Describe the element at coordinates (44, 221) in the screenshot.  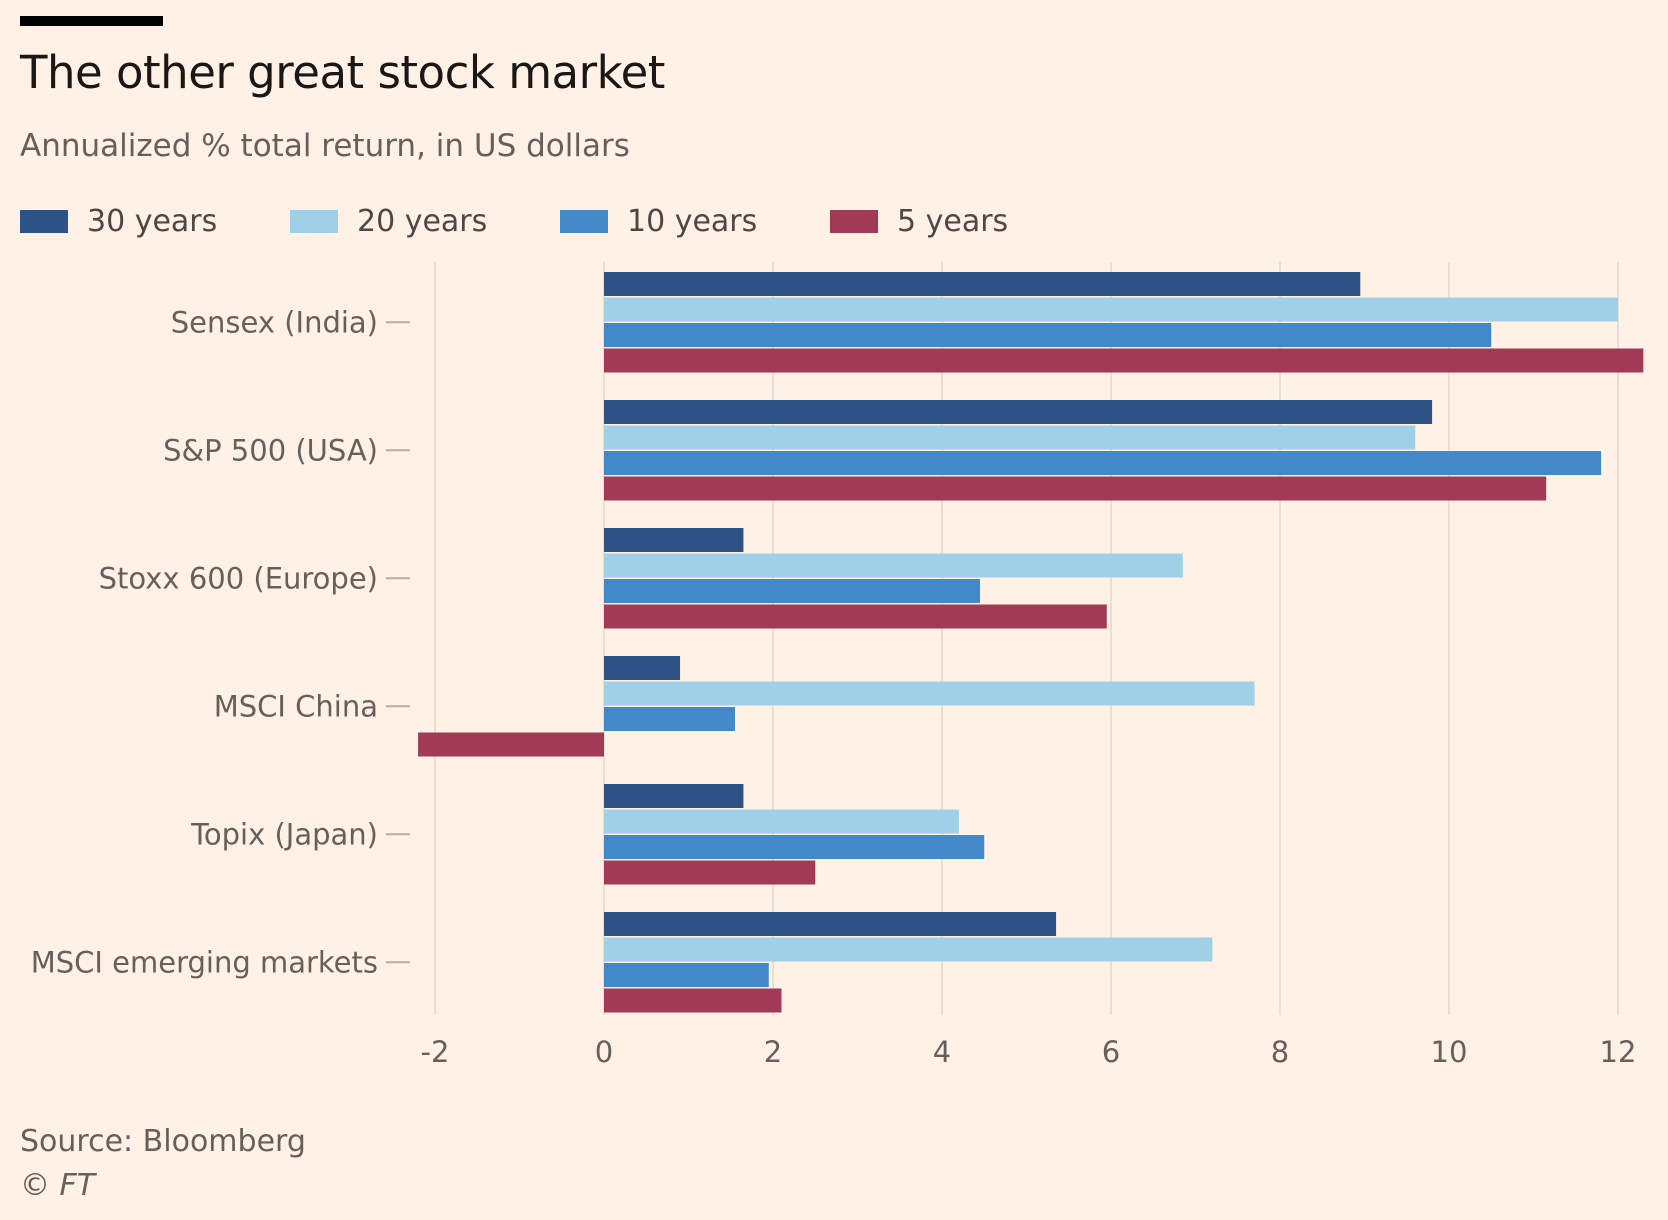
I see `legend-swatch-30-years` at that location.